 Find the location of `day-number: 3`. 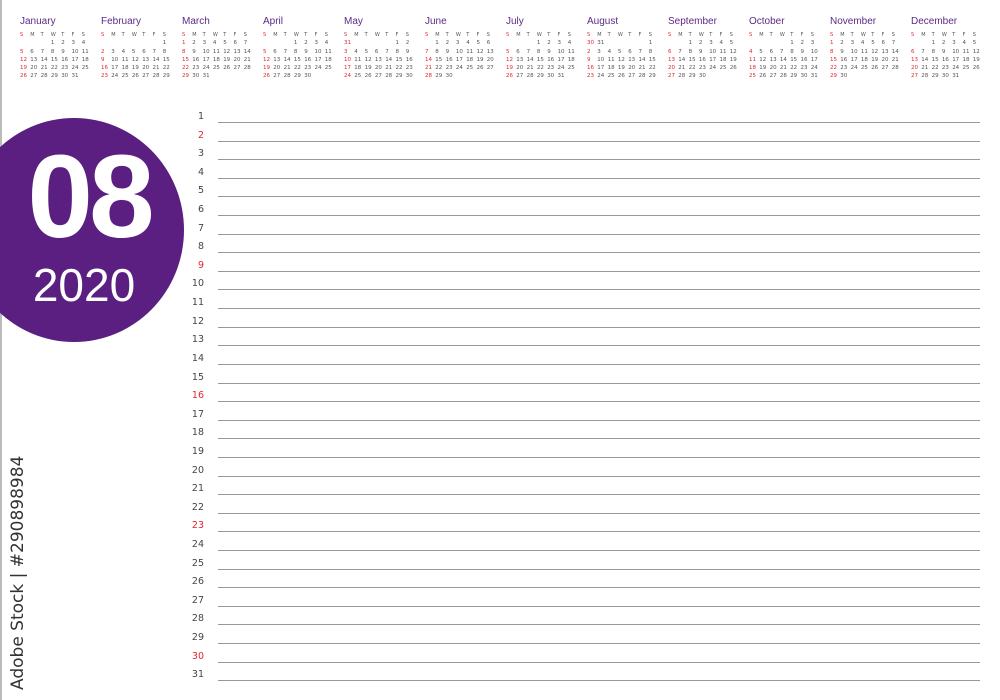

day-number: 3 is located at coordinates (200, 154).